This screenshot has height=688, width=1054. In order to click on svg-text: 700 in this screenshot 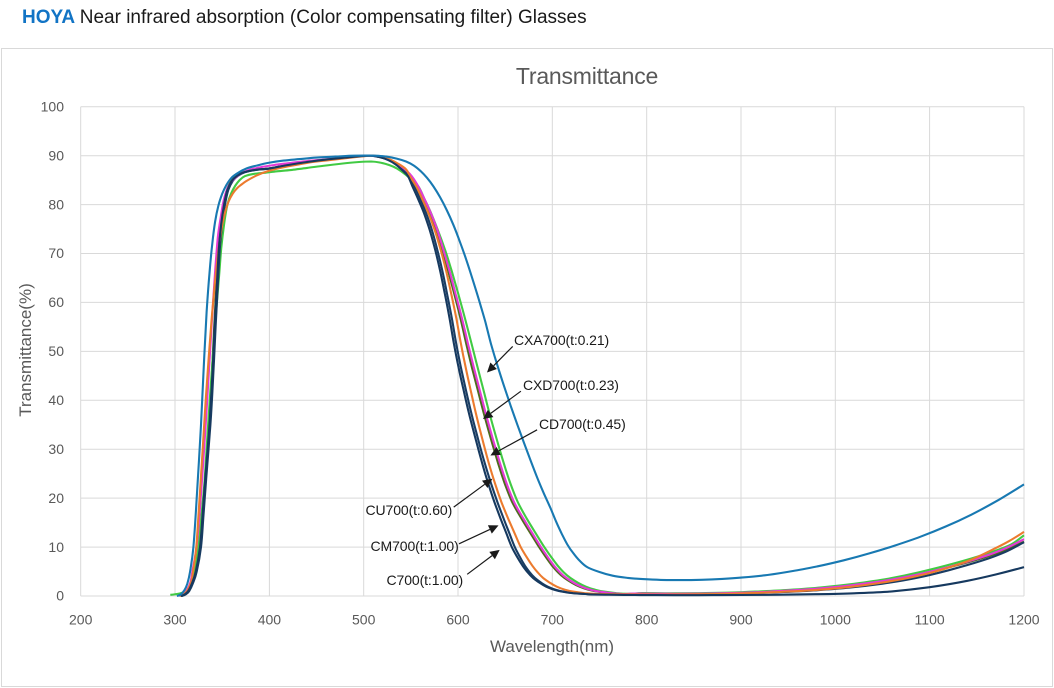, I will do `click(553, 620)`.